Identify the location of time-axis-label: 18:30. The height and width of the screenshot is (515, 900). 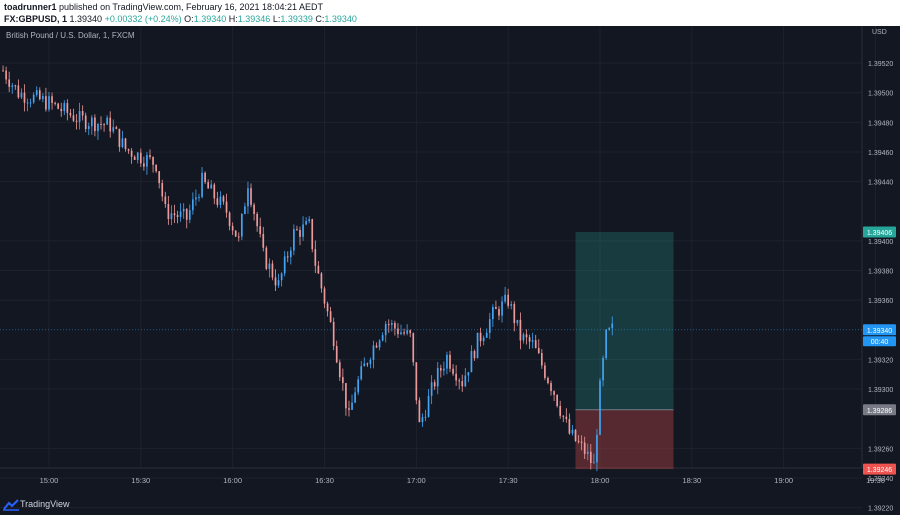
(691, 480).